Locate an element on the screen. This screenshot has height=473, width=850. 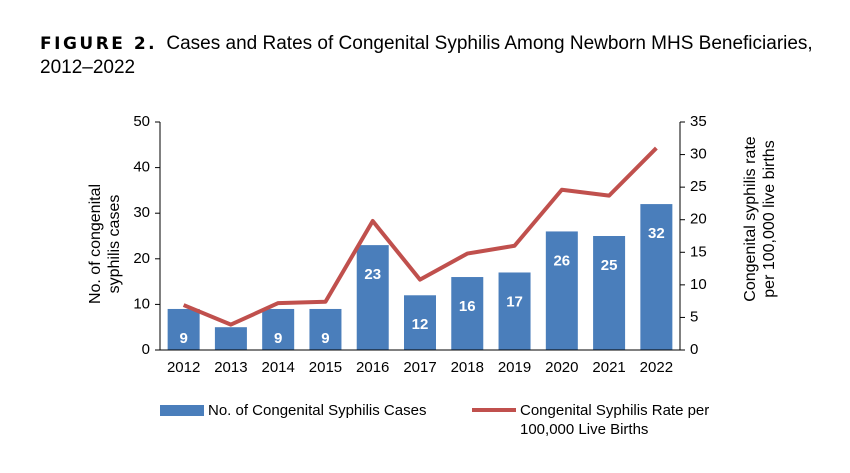
x-tick-label: 2020 is located at coordinates (561, 367).